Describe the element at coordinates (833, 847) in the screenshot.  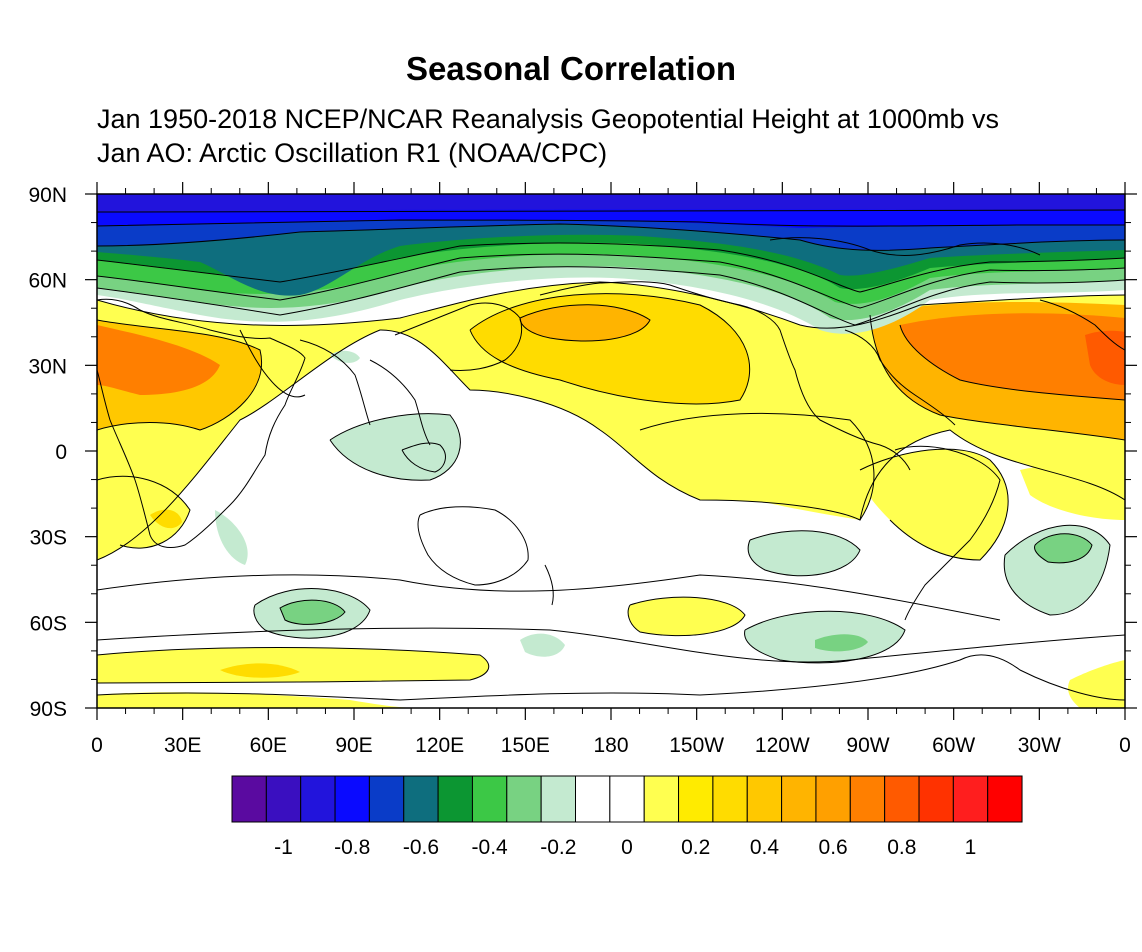
I see `colorbar-label: 0.6` at that location.